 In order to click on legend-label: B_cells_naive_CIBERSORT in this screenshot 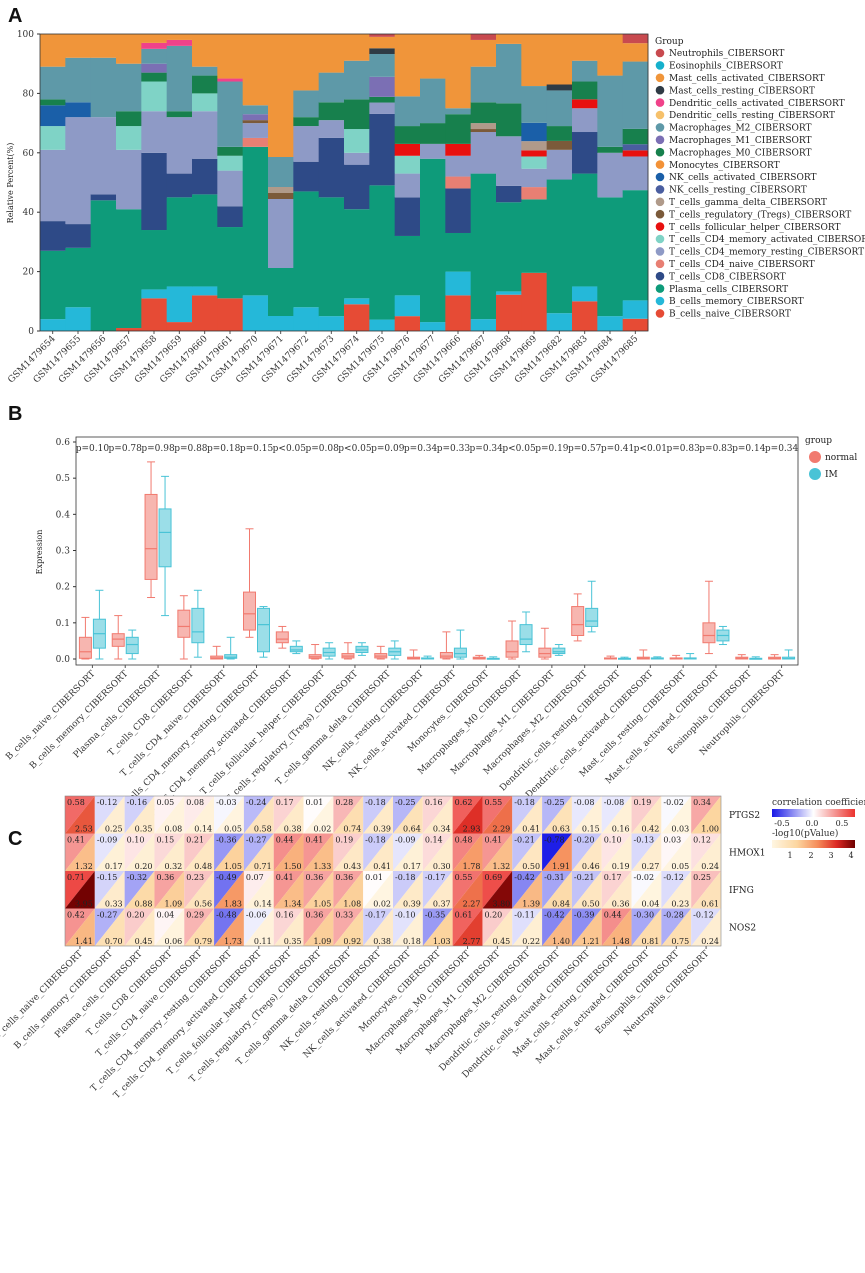, I will do `click(730, 315)`.